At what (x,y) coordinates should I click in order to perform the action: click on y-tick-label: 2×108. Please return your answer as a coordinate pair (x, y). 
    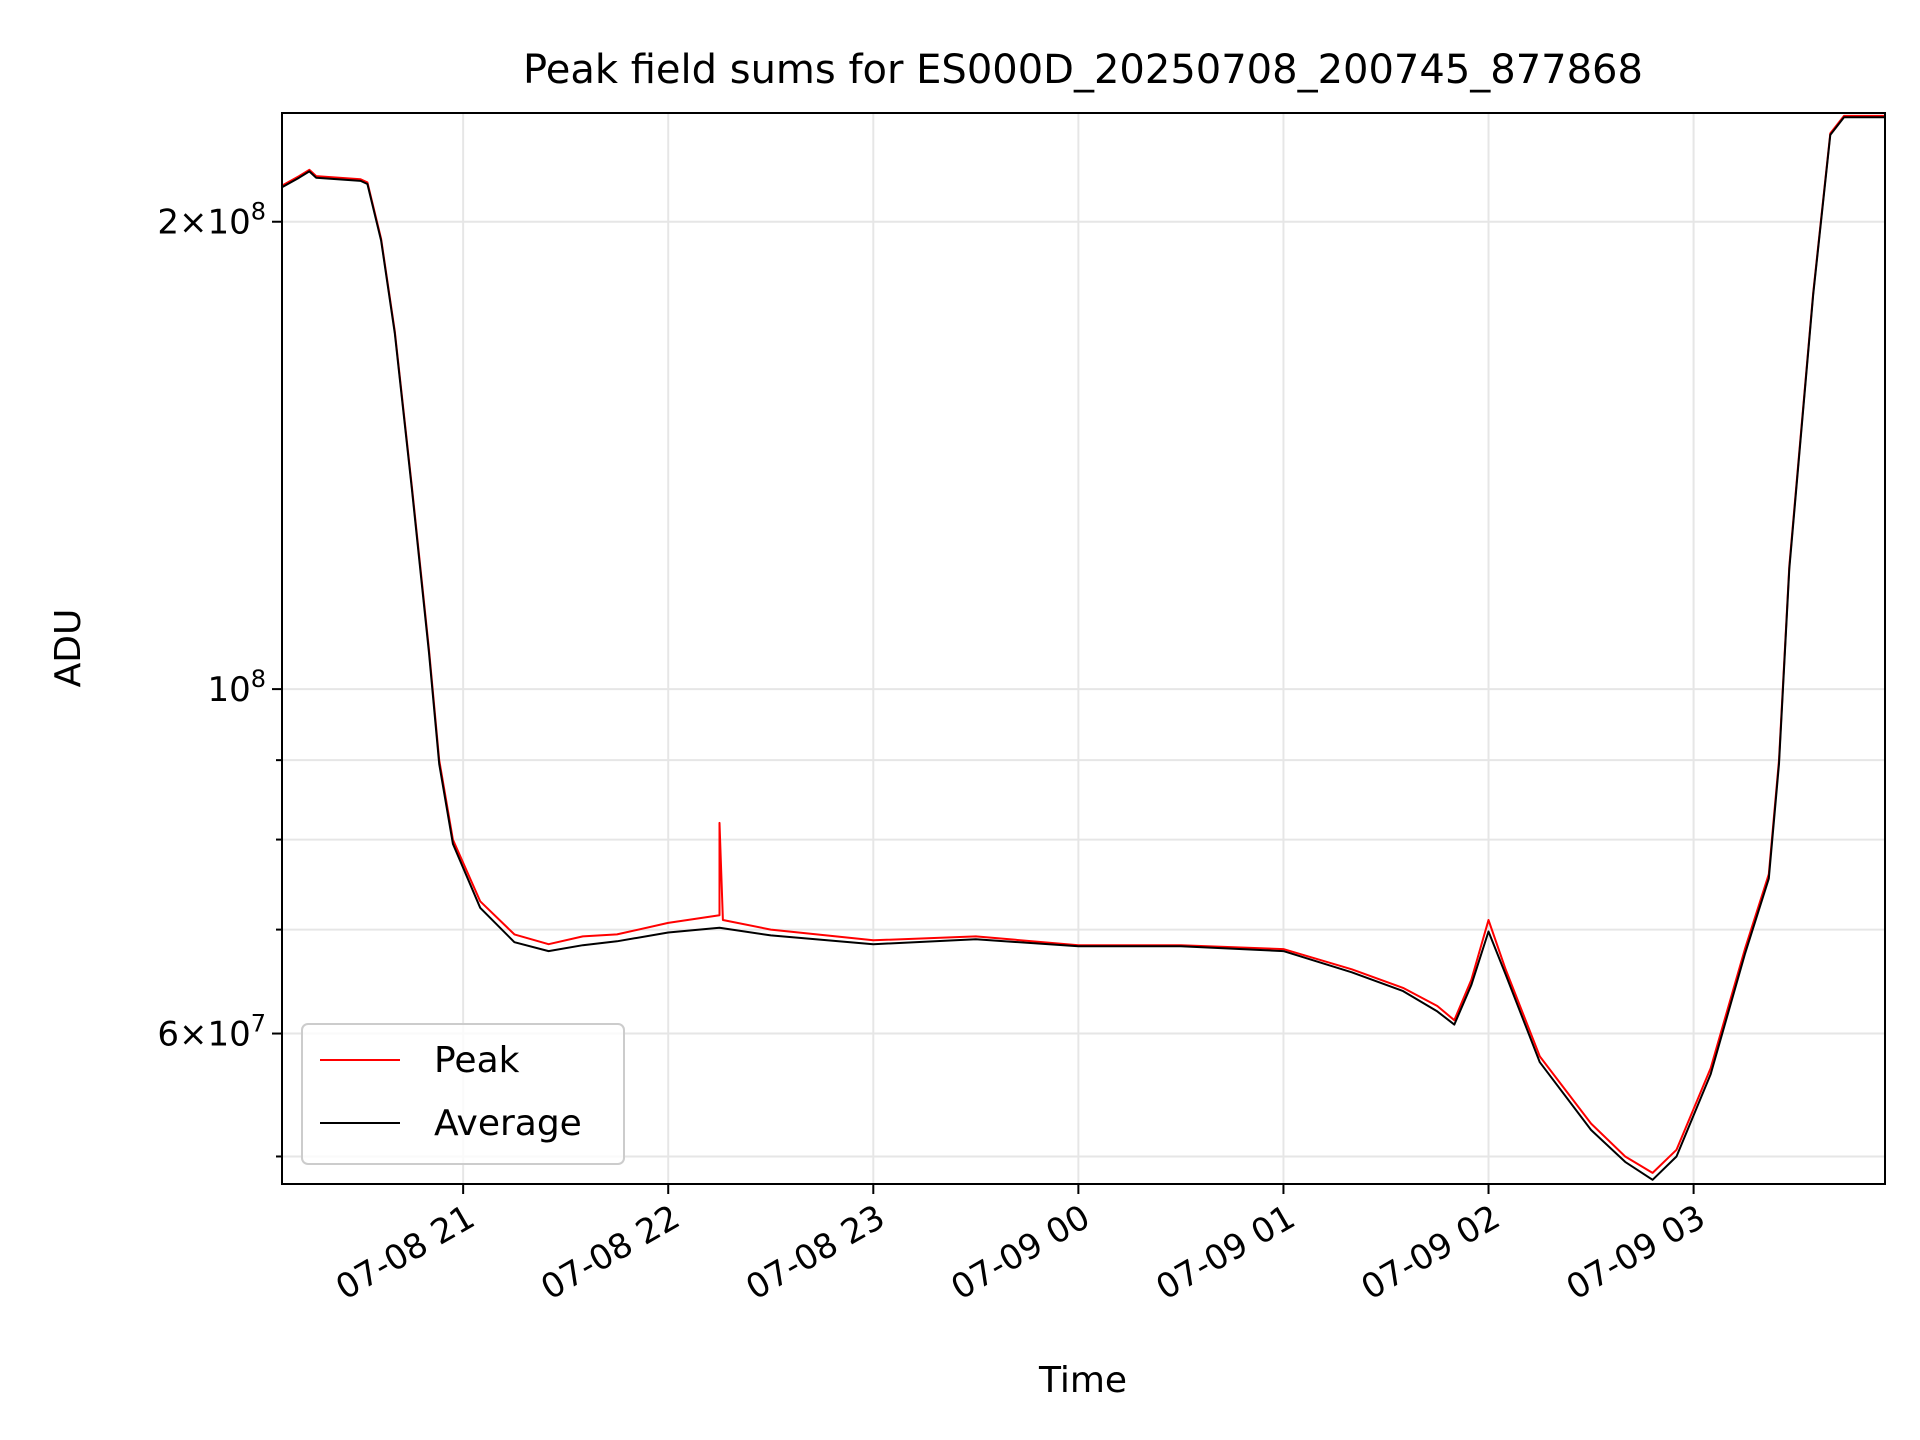
    Looking at the image, I should click on (211, 220).